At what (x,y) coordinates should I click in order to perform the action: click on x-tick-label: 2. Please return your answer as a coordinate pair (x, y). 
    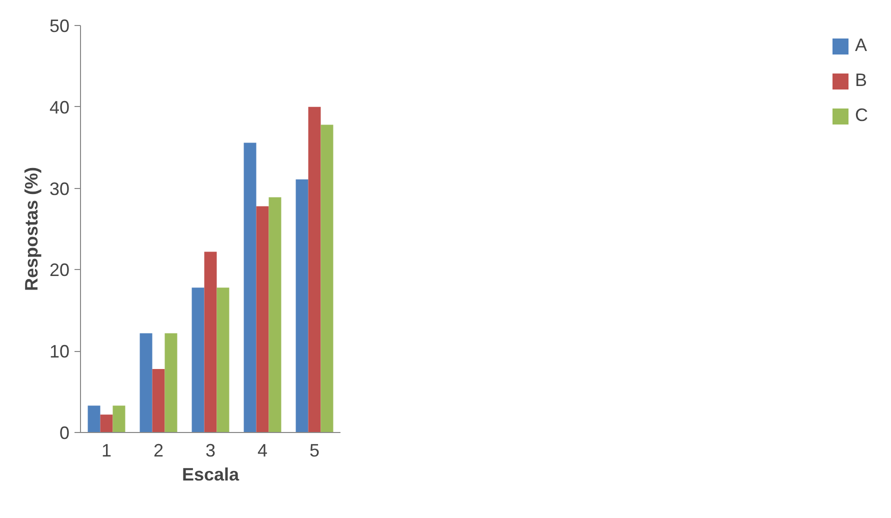
    Looking at the image, I should click on (158, 450).